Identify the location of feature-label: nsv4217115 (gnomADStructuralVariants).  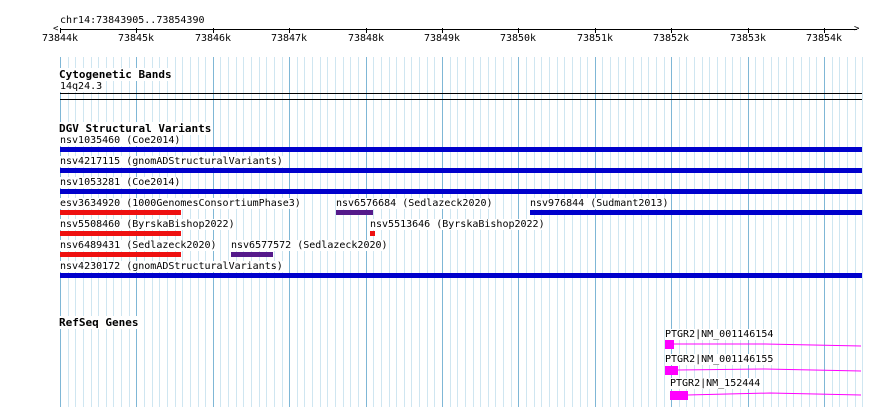
(172, 161).